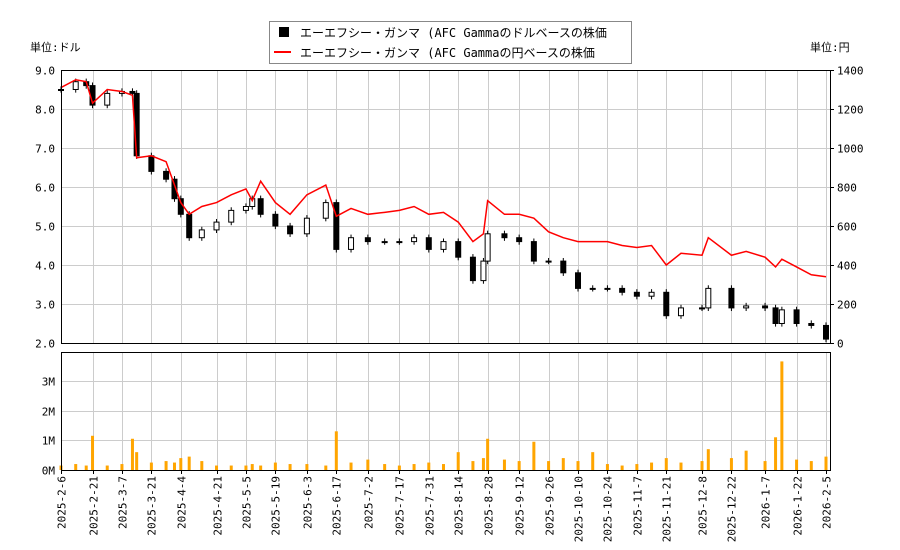  What do you see at coordinates (308, 502) in the screenshot?
I see `x-tick-label: 2025-6-3` at bounding box center [308, 502].